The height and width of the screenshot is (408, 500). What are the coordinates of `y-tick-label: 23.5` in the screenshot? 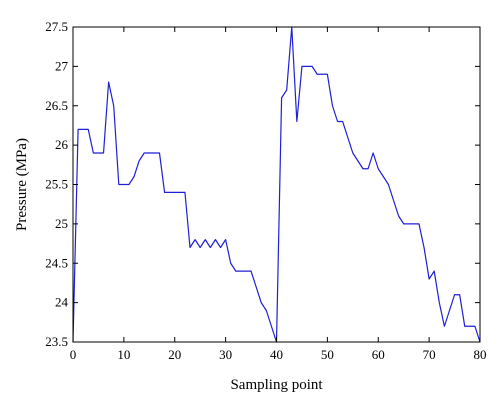 It's located at (56, 341).